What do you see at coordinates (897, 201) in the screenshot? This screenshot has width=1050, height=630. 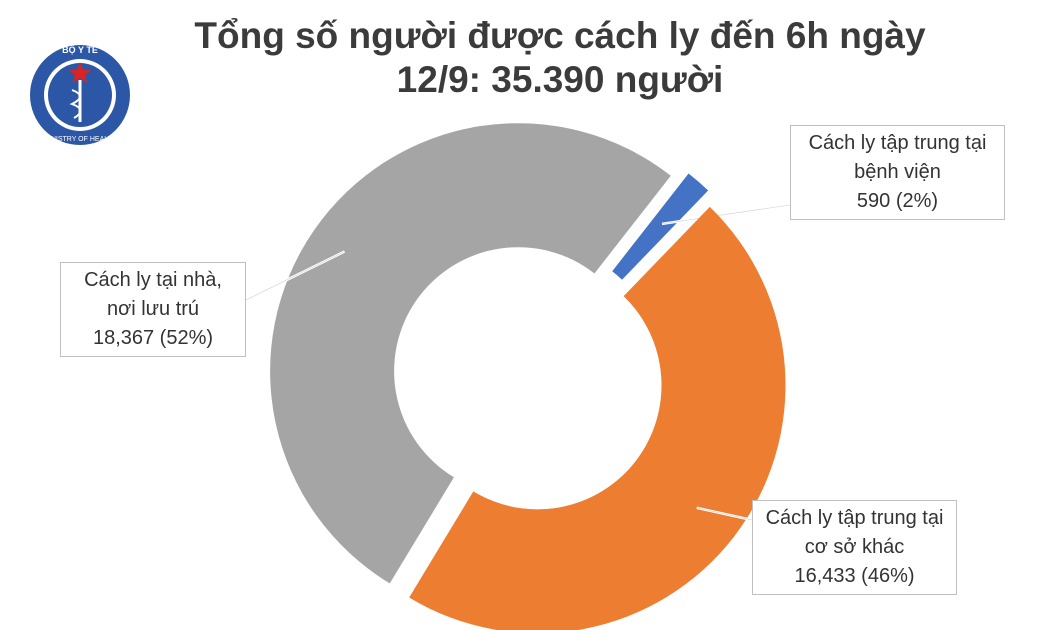 I see `value-label: 590 (2%)` at bounding box center [897, 201].